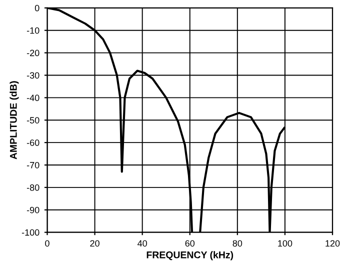 This screenshot has width=350, height=264. I want to click on x-tick-label: 40, so click(142, 243).